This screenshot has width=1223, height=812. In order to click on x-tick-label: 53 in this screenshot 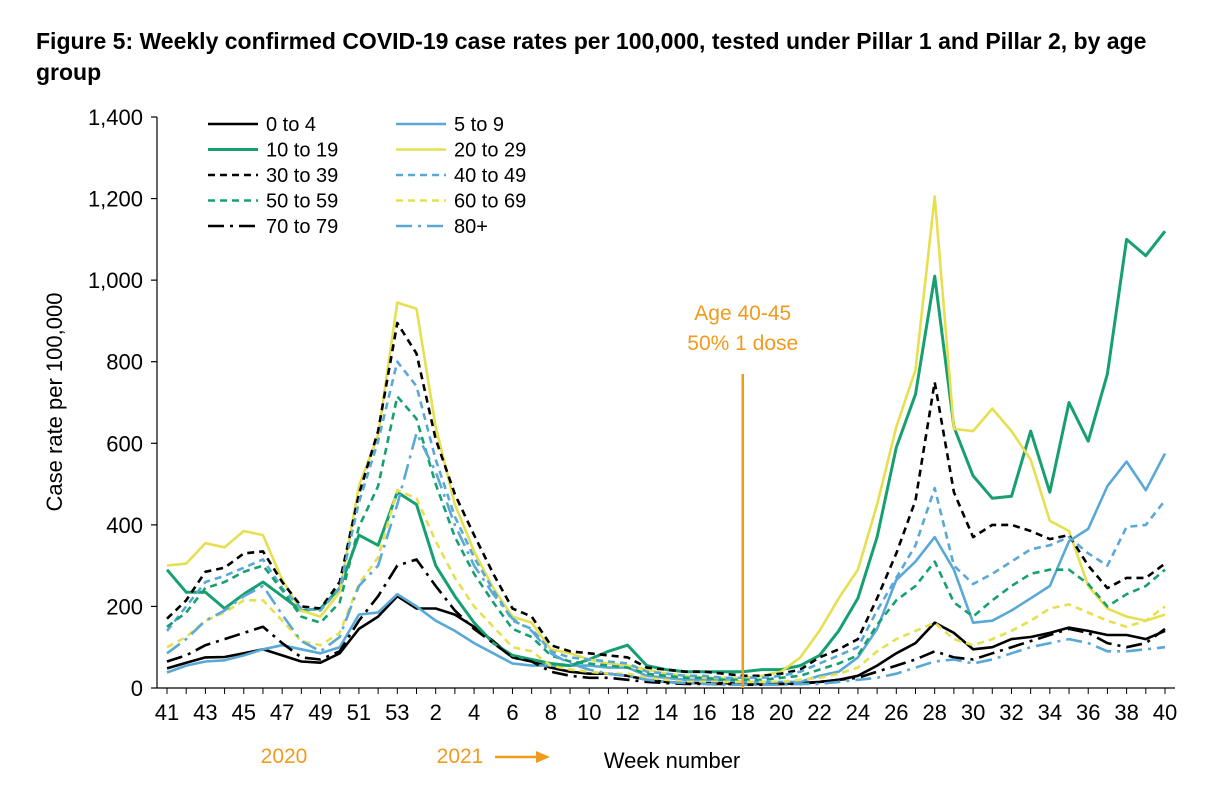, I will do `click(397, 712)`.